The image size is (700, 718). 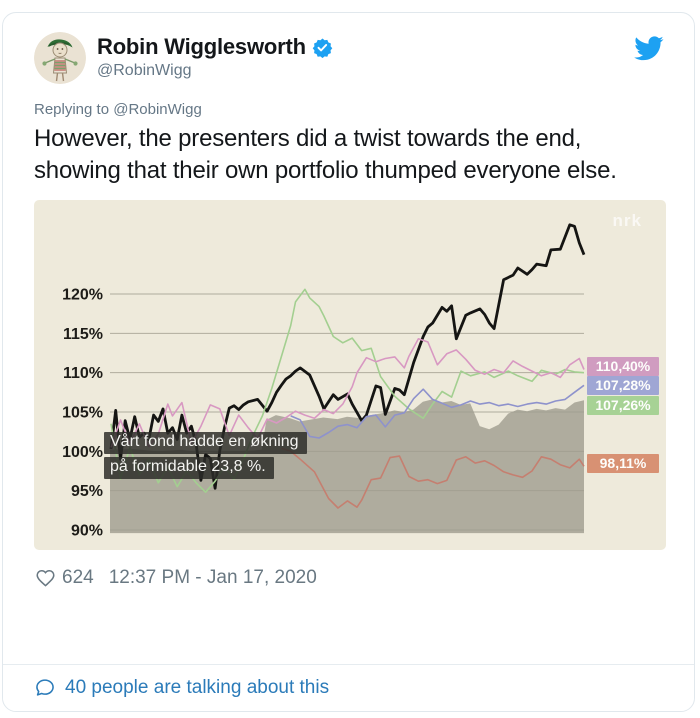 I want to click on y-axis-tick-label: 115%, so click(x=83, y=334).